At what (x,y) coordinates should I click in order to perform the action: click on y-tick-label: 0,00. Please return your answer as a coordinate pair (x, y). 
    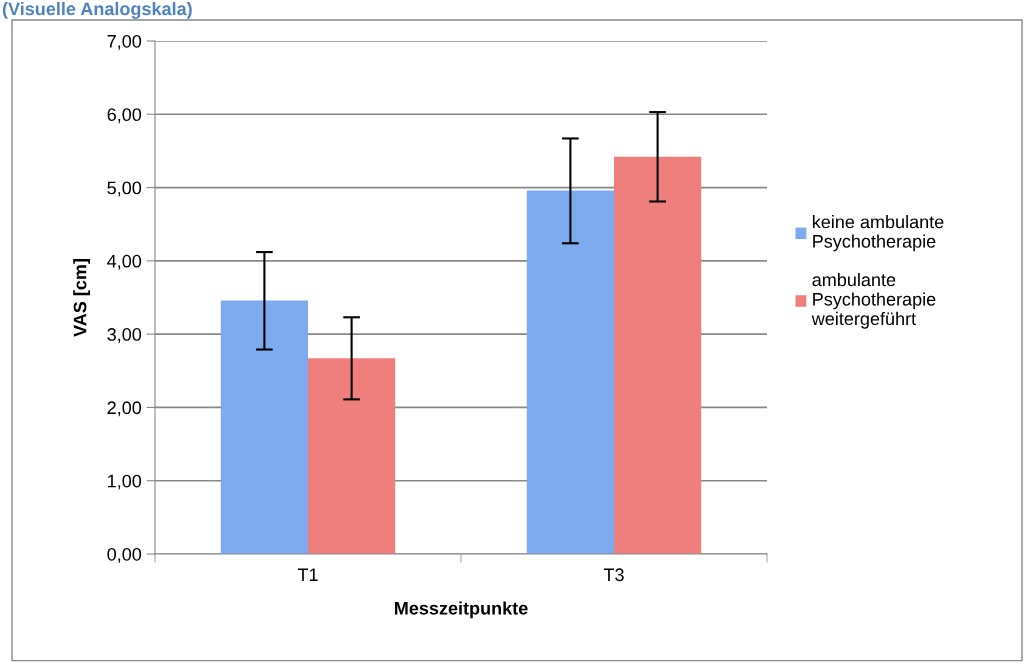
    Looking at the image, I should click on (124, 555).